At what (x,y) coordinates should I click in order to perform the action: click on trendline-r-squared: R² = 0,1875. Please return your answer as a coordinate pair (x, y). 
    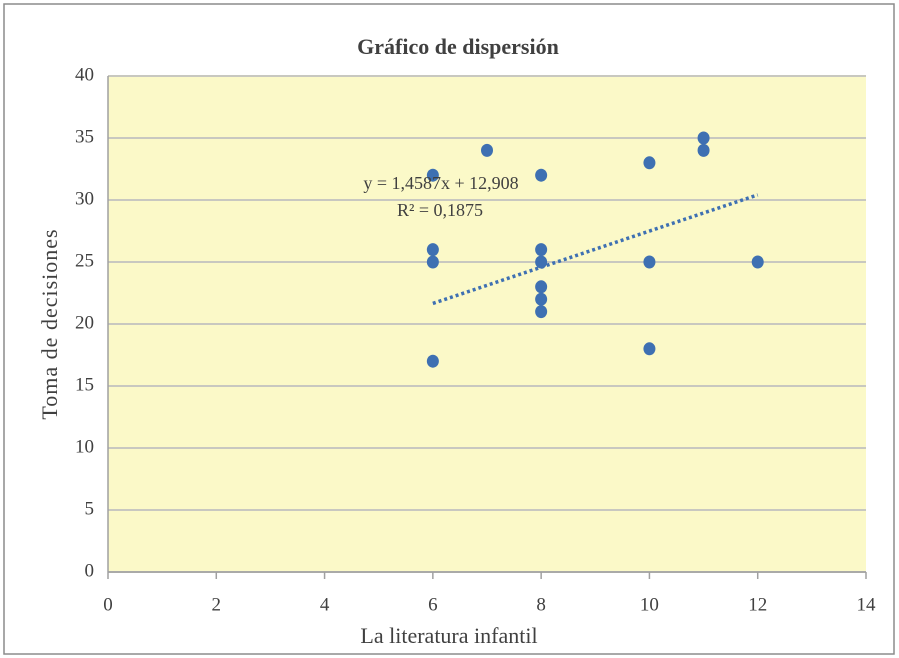
    Looking at the image, I should click on (440, 210).